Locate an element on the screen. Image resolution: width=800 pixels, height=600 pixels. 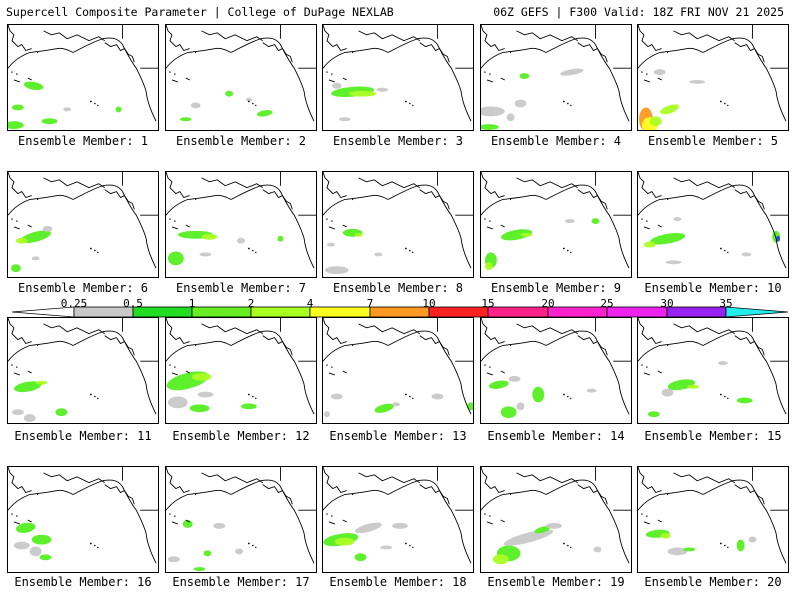
colorbar-start-arrow is located at coordinates (43, 312).